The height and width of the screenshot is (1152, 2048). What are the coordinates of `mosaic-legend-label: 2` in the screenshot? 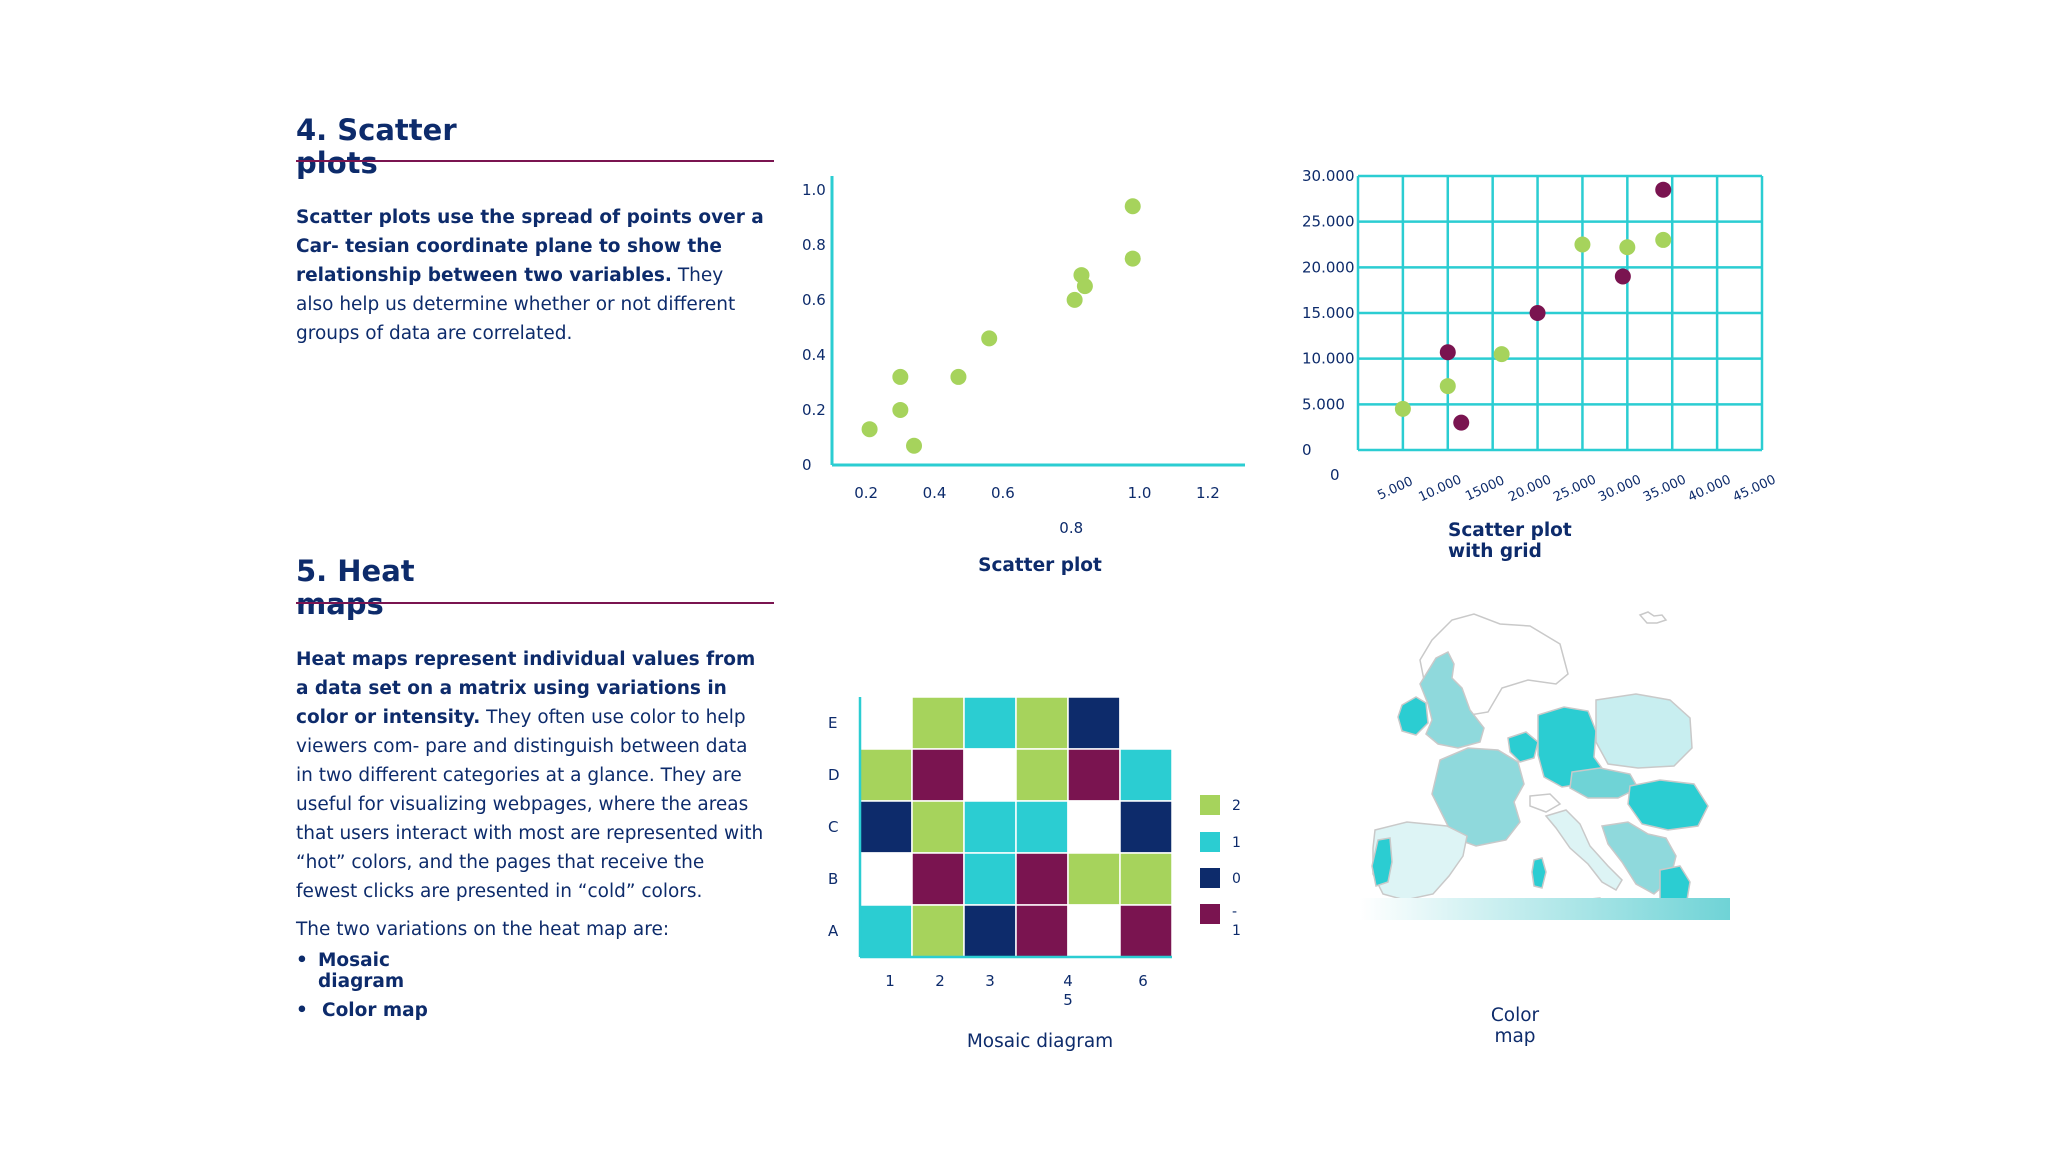 It's located at (1236, 806).